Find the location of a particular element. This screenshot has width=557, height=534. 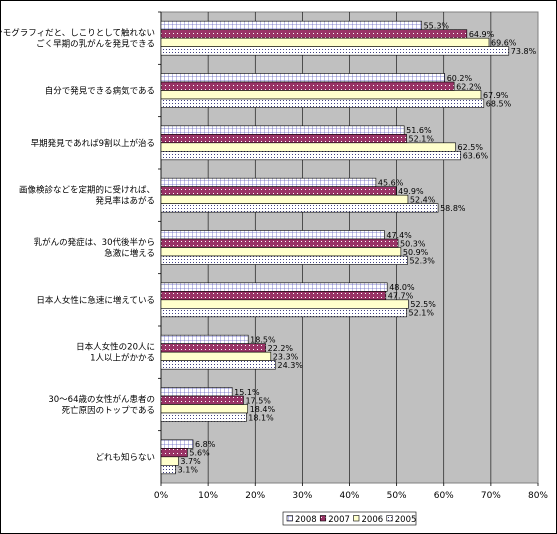

data-label: 69.6% is located at coordinates (504, 42).